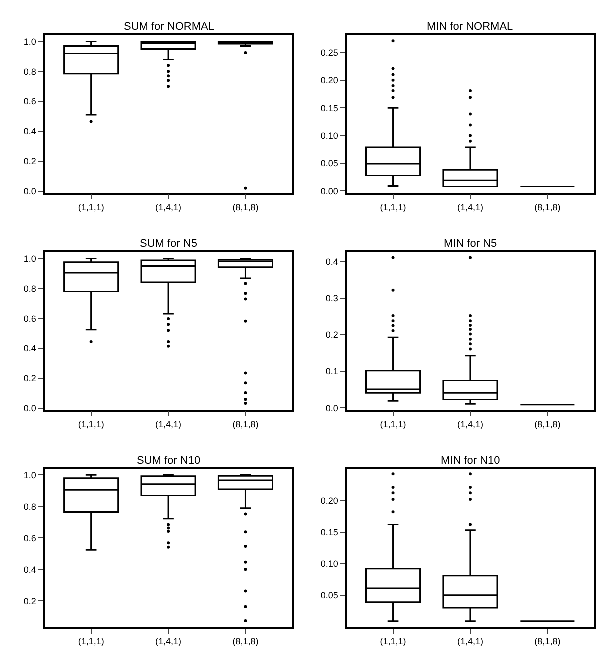  Describe the element at coordinates (471, 244) in the screenshot. I see `chart-title: MIN for N5` at that location.